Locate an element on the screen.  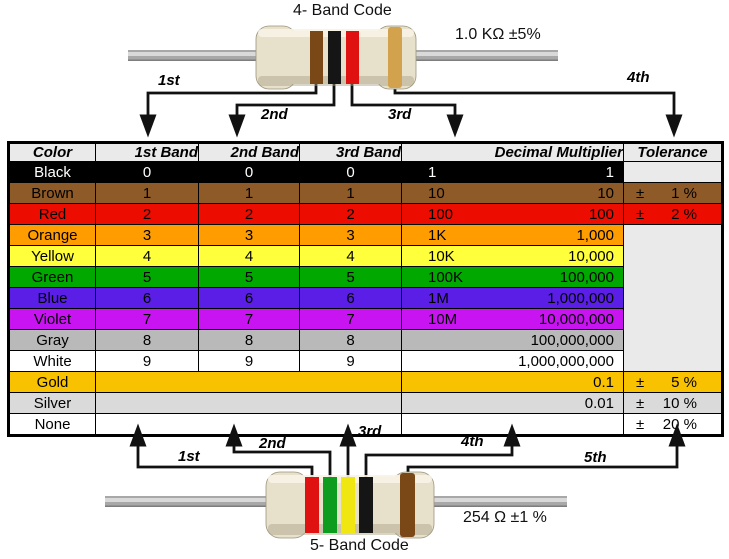
multiplier-values: 100,000,000 is located at coordinates (513, 340).